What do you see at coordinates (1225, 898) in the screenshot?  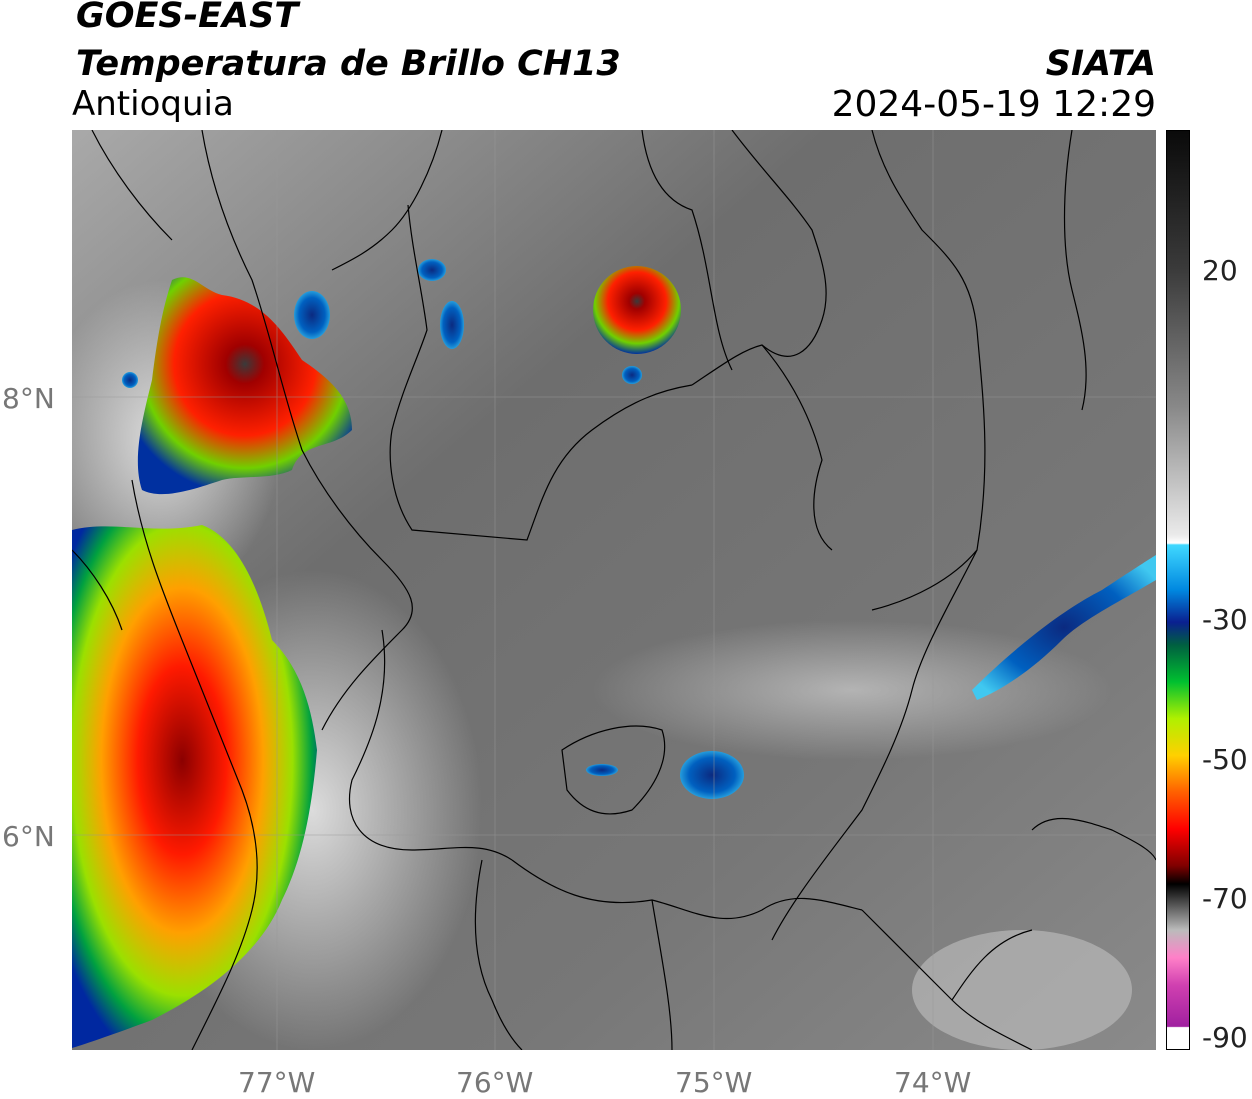 I see `colorbar-tick-minus70: -70` at bounding box center [1225, 898].